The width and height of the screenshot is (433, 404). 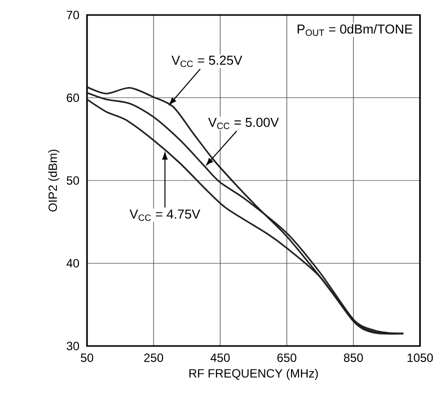 I want to click on annotation: V$_{CC}$ = 5.00V, so click(x=243, y=124).